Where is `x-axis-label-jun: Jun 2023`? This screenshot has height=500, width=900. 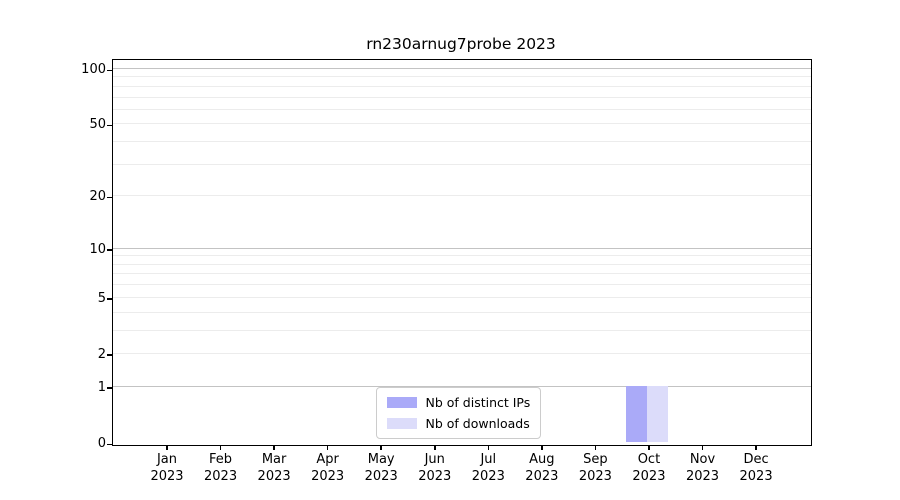 x-axis-label-jun: Jun 2023 is located at coordinates (435, 468).